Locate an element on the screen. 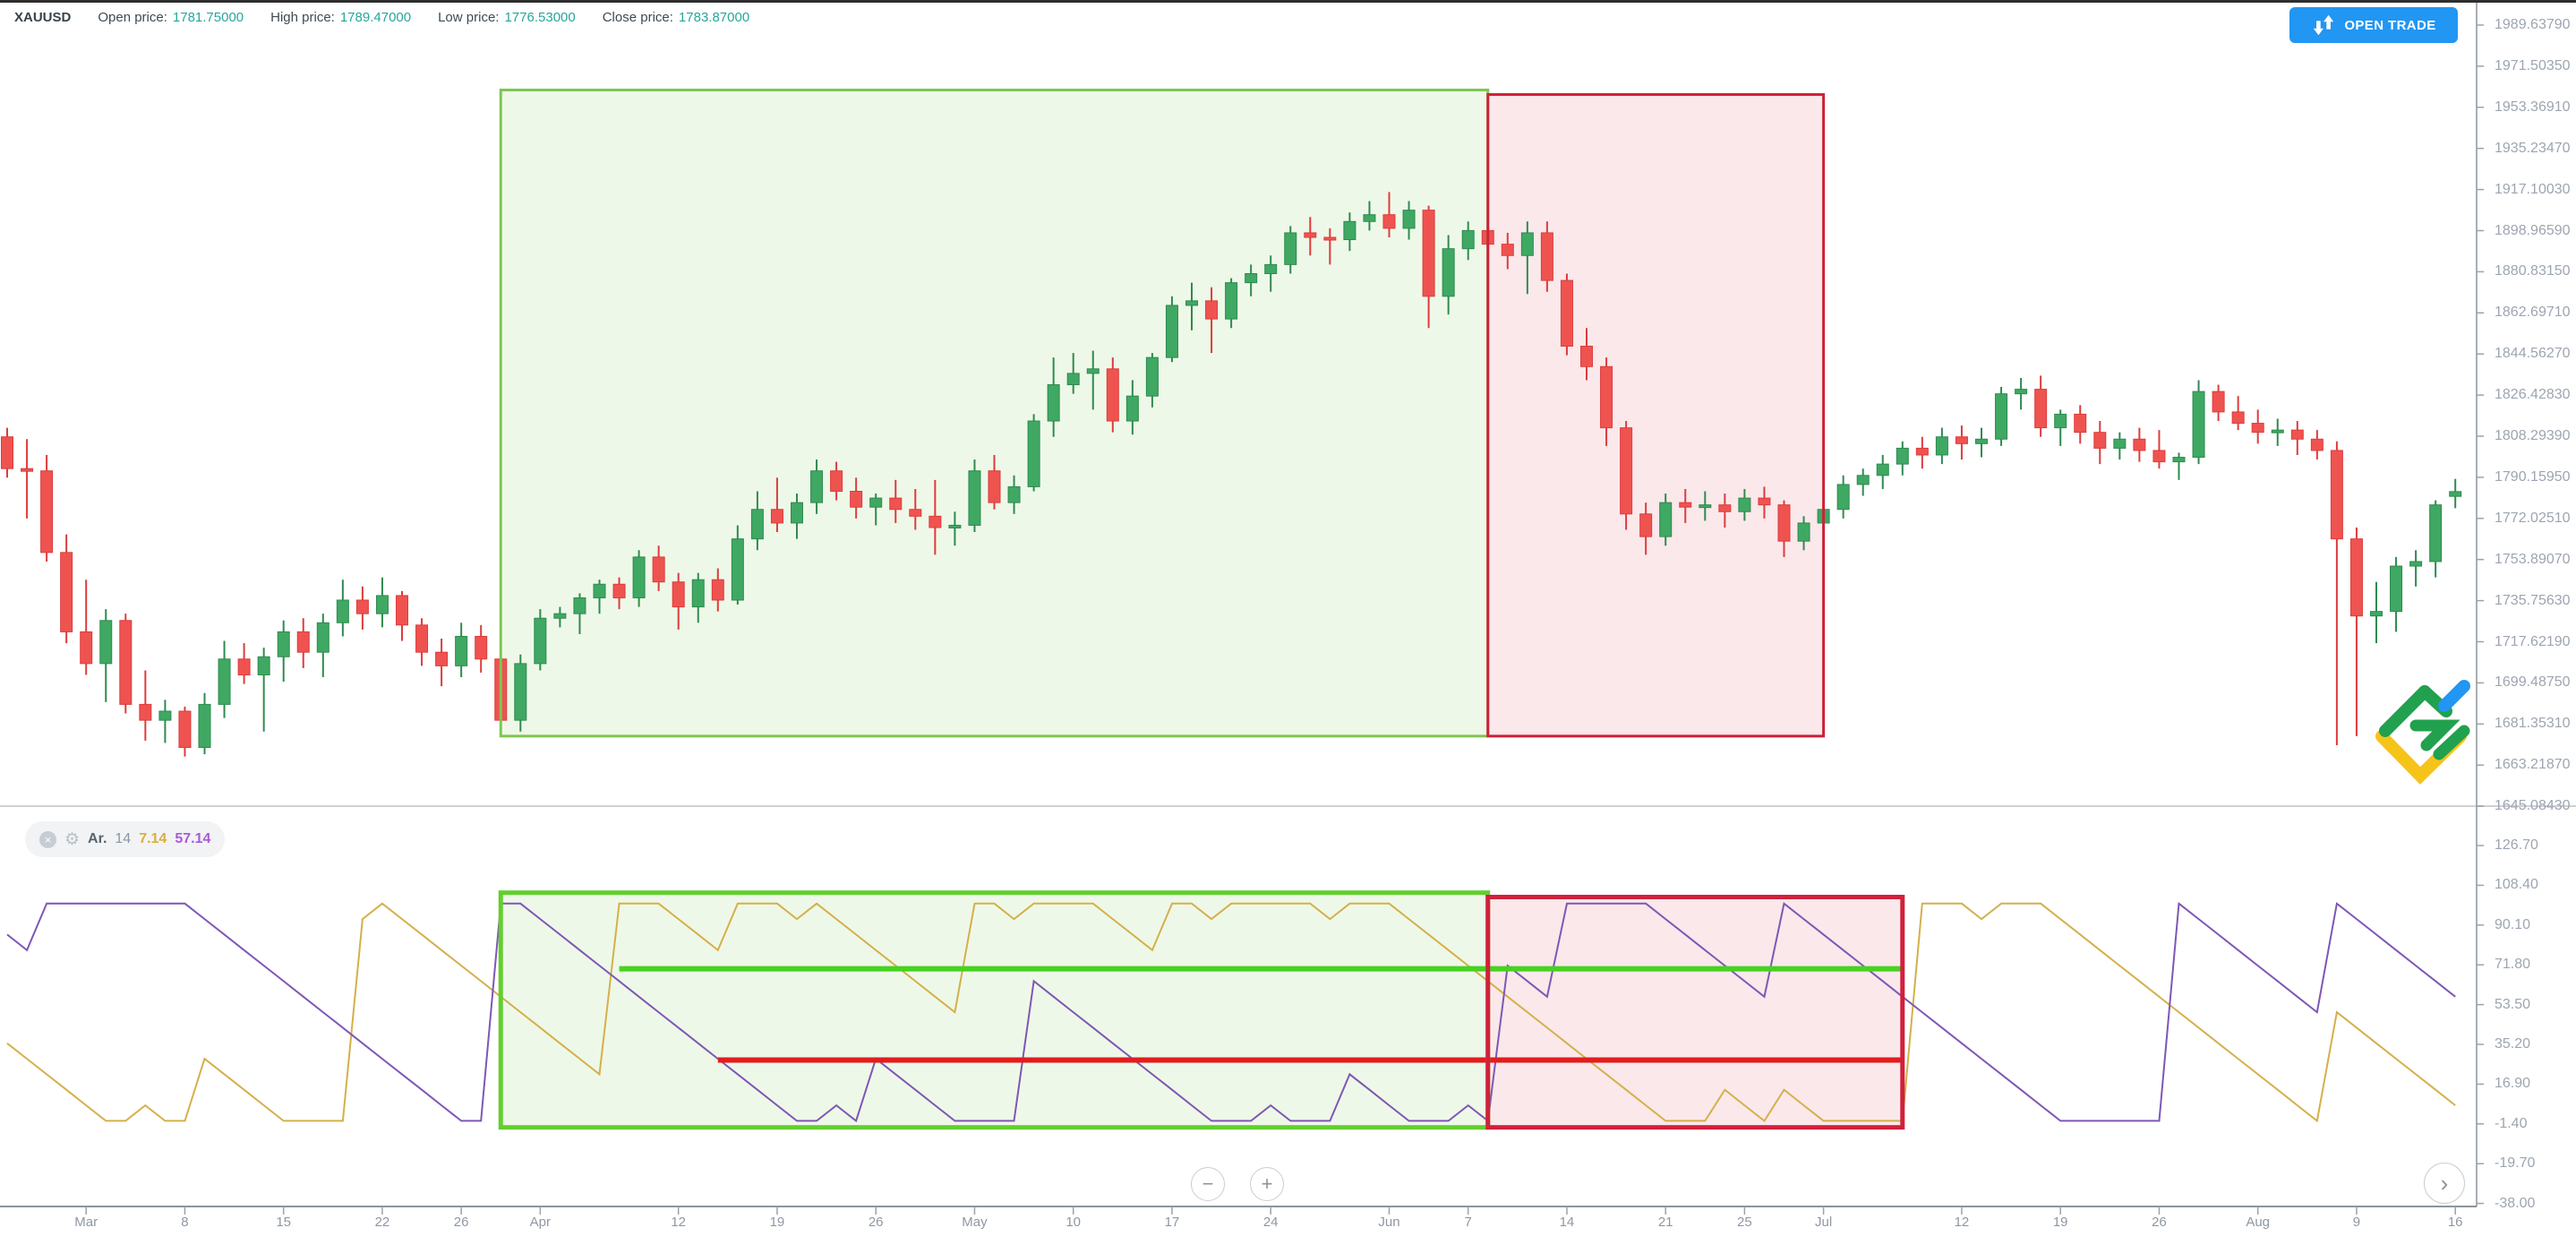 This screenshot has width=2576, height=1245. indicator-axis-label: -1.40 is located at coordinates (2511, 1123).